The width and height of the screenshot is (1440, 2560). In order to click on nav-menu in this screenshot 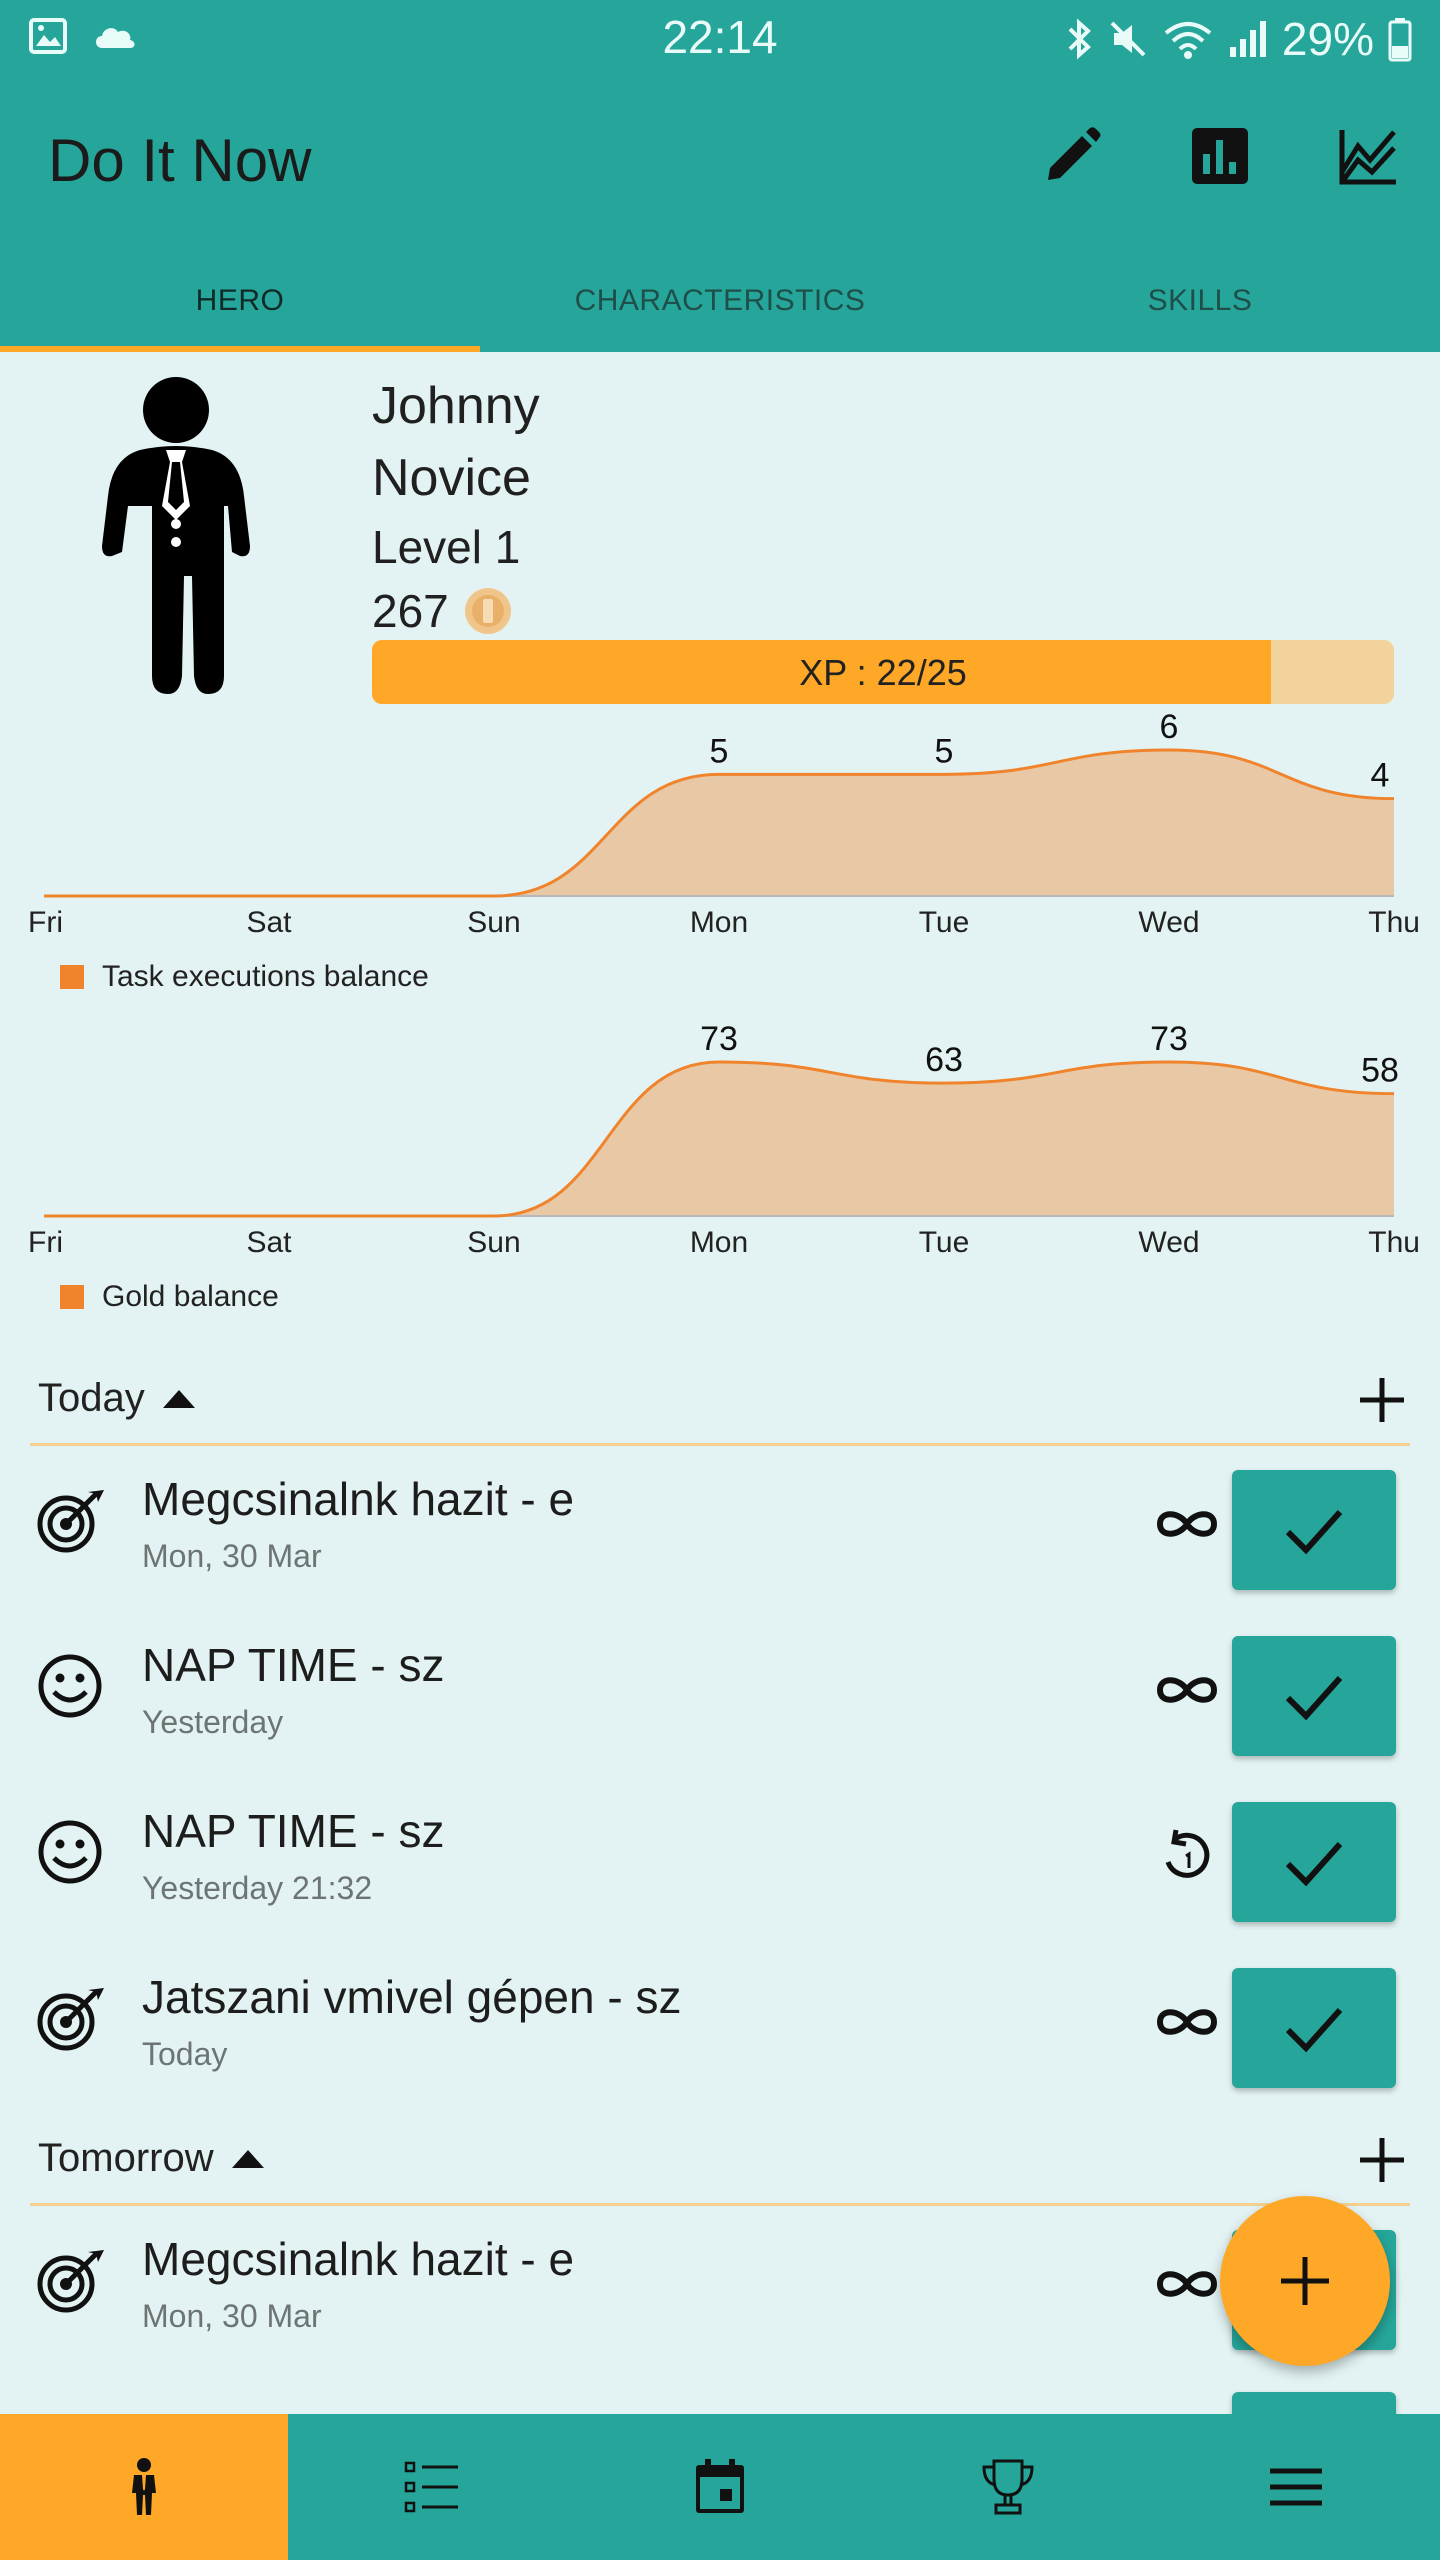, I will do `click(1296, 2487)`.